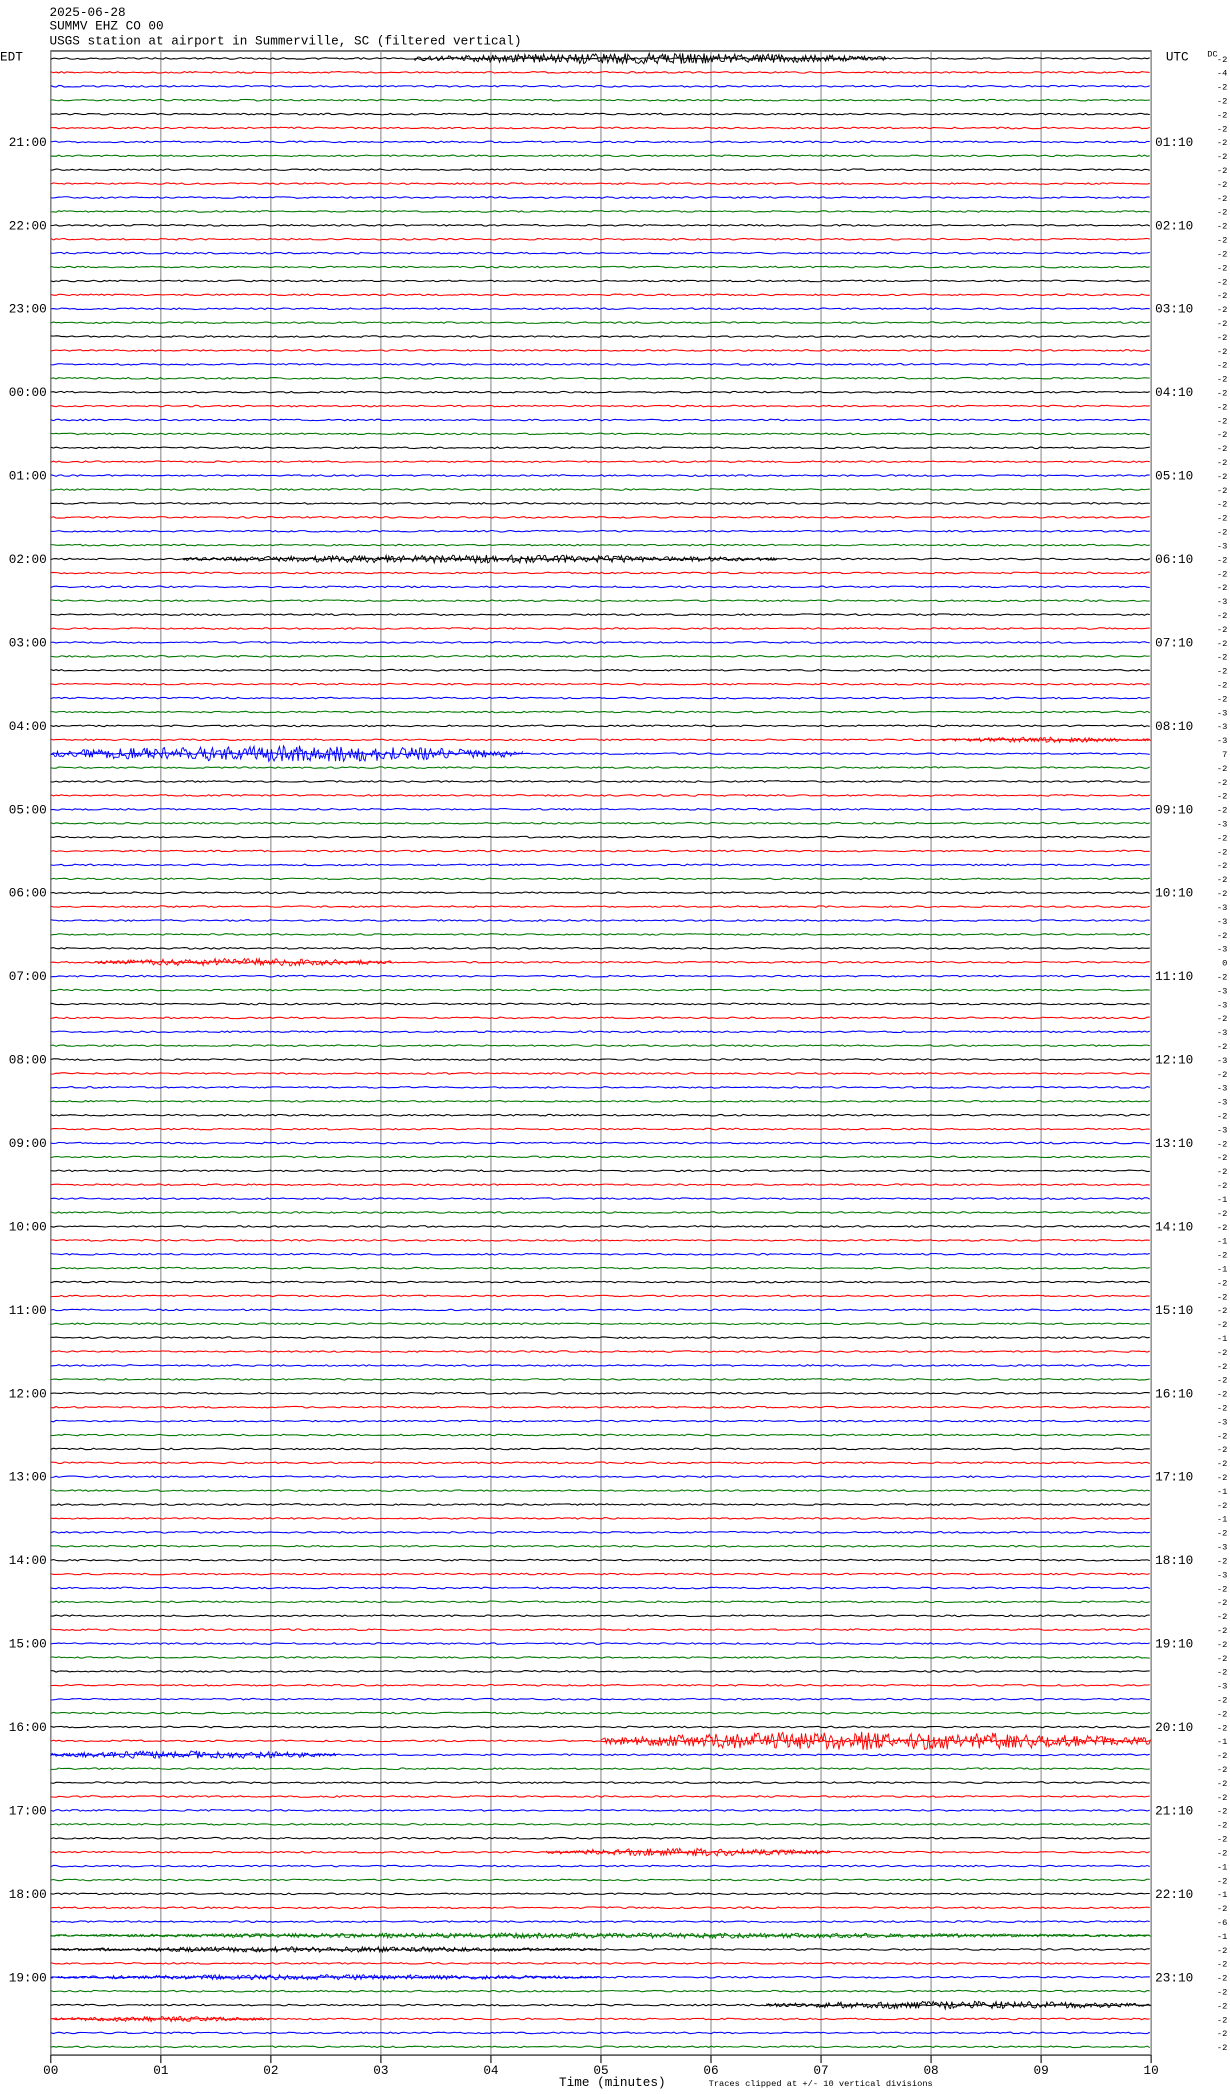  What do you see at coordinates (1174, 1727) in the screenshot?
I see `right-time-label: 20:10` at bounding box center [1174, 1727].